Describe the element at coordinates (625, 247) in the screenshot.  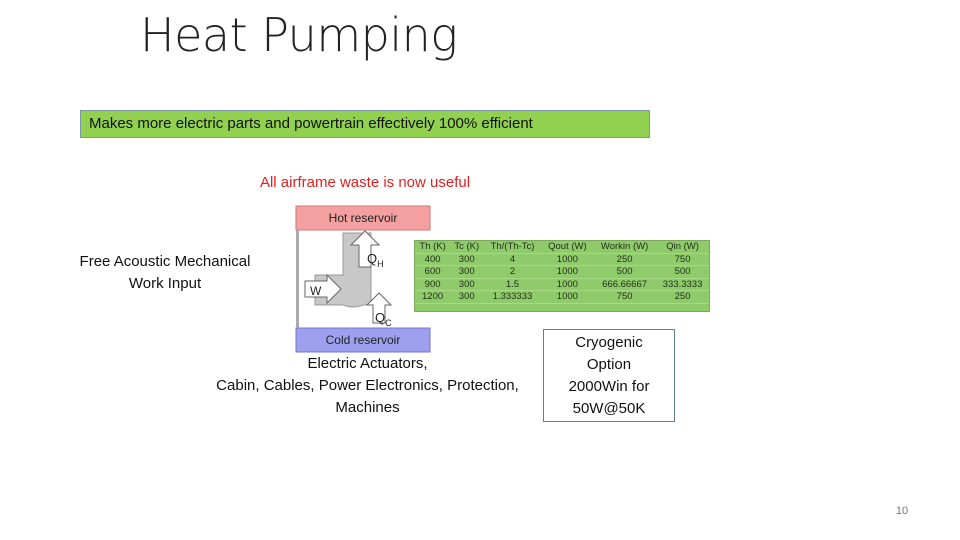
I see `table-header-cell: Workin (W)` at that location.